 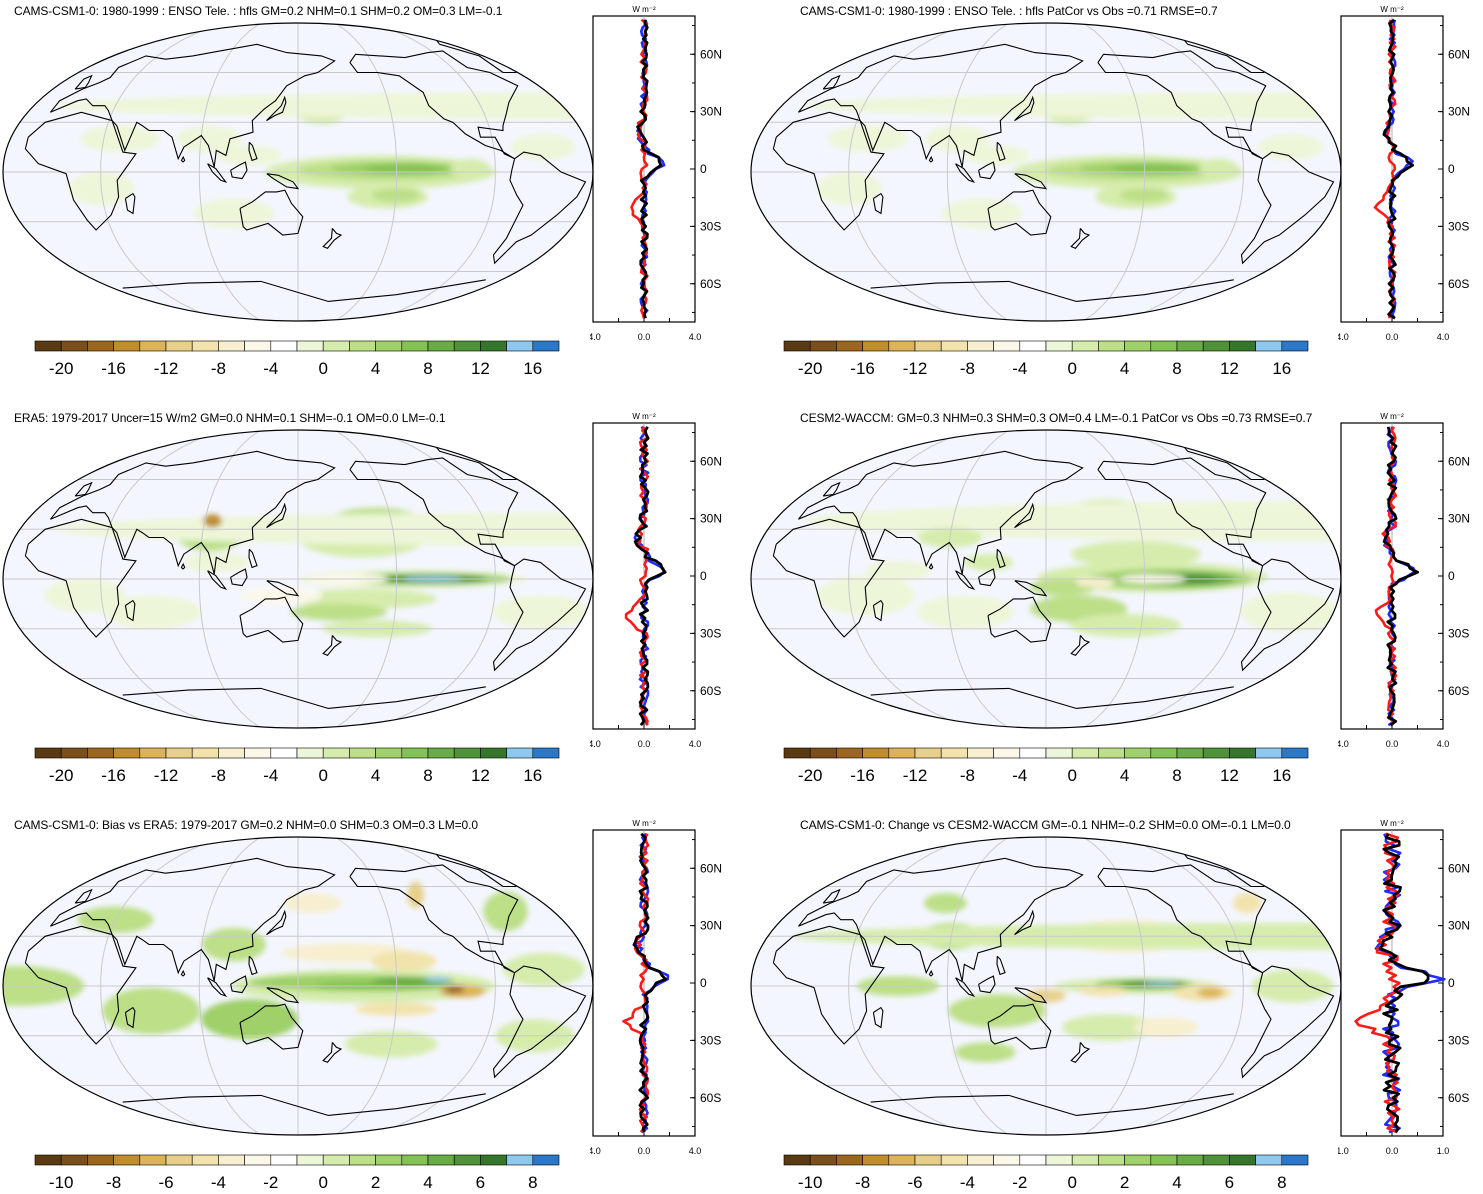 What do you see at coordinates (1458, 284) in the screenshot?
I see `zonal-ytick-label: 60S` at bounding box center [1458, 284].